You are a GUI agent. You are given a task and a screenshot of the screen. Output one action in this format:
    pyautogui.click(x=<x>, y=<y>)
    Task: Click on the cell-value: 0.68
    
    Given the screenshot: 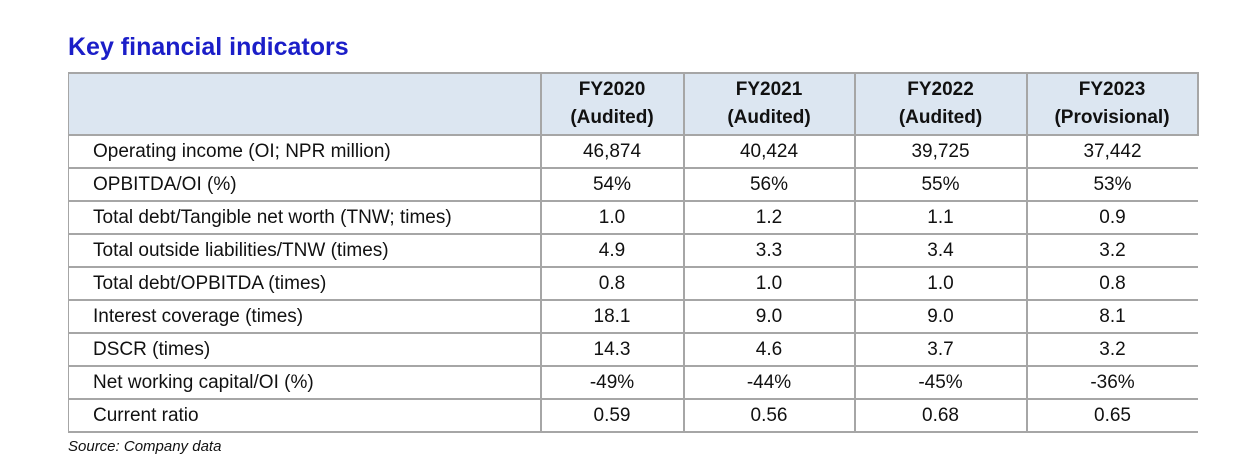 What is the action you would take?
    pyautogui.click(x=940, y=416)
    